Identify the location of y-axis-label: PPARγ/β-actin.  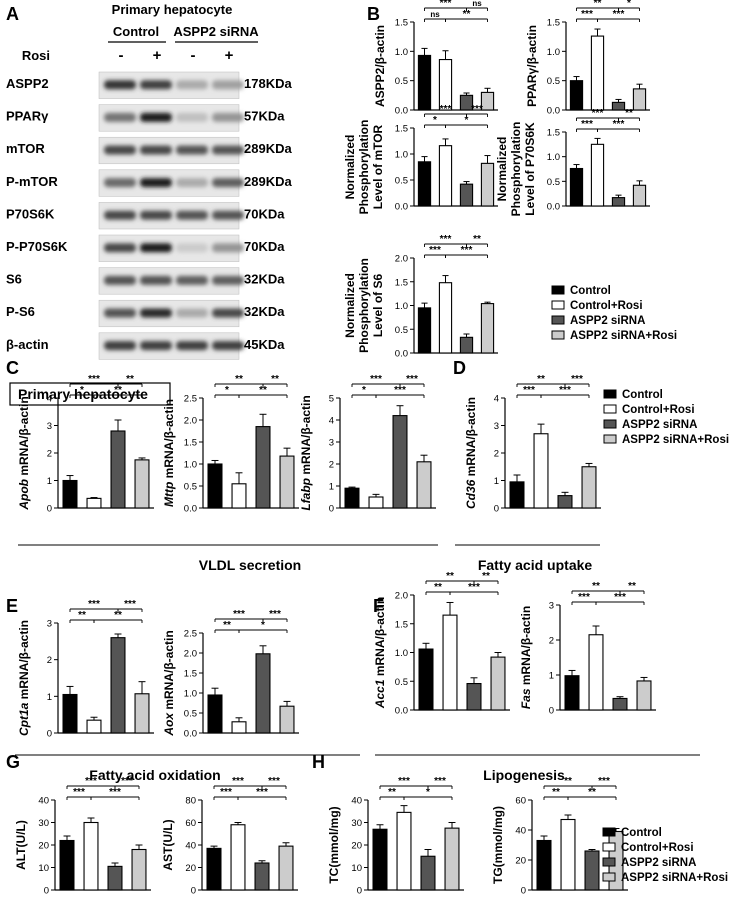
(532, 66).